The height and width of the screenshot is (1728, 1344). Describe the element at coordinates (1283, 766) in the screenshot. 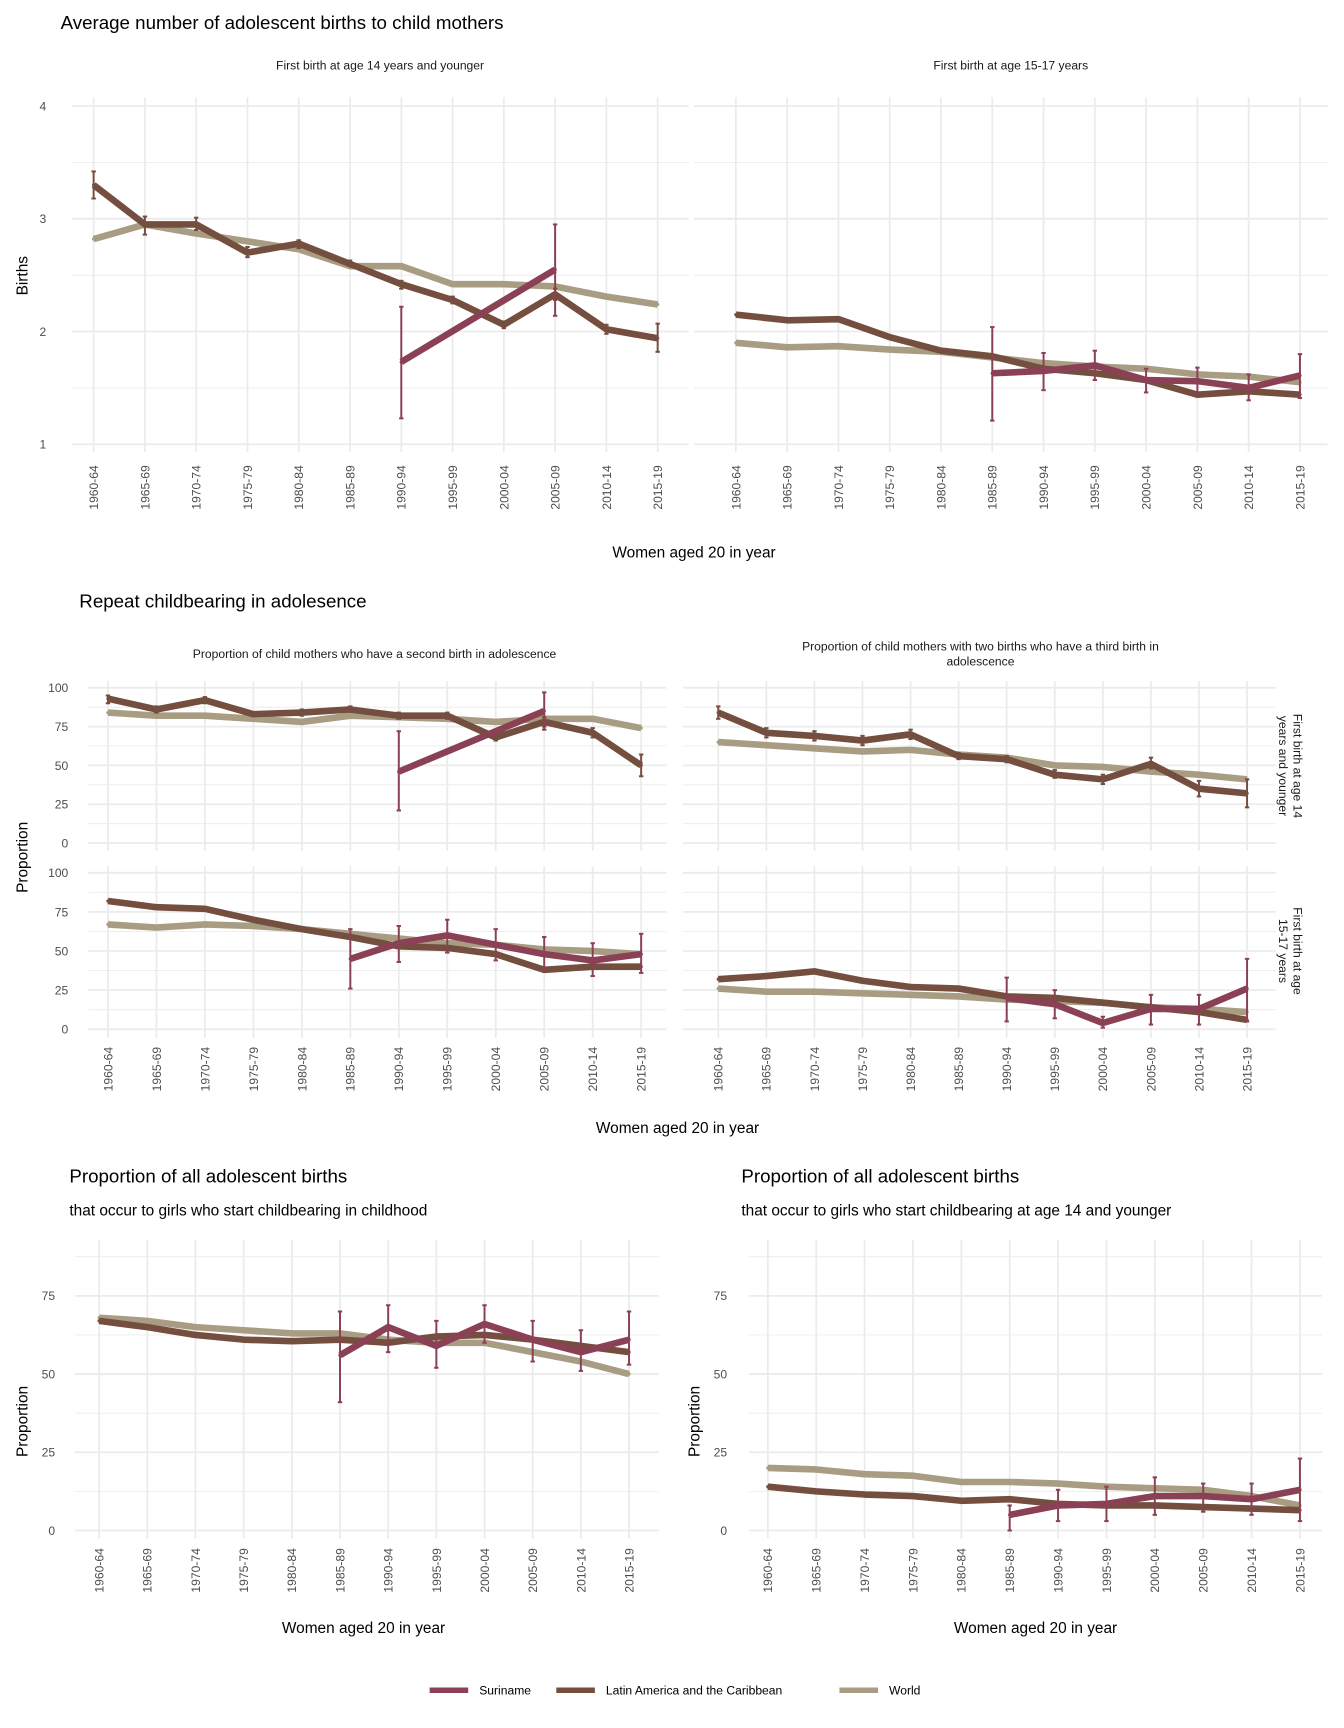

I see `svg-text: years and younger` at that location.